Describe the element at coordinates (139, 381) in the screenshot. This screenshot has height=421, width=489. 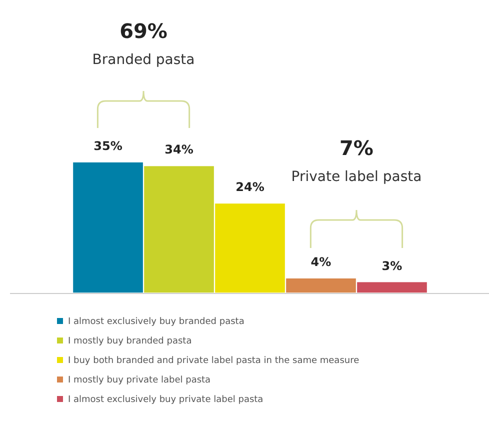
I see `legend-label: I mostly buy private label pasta` at that location.